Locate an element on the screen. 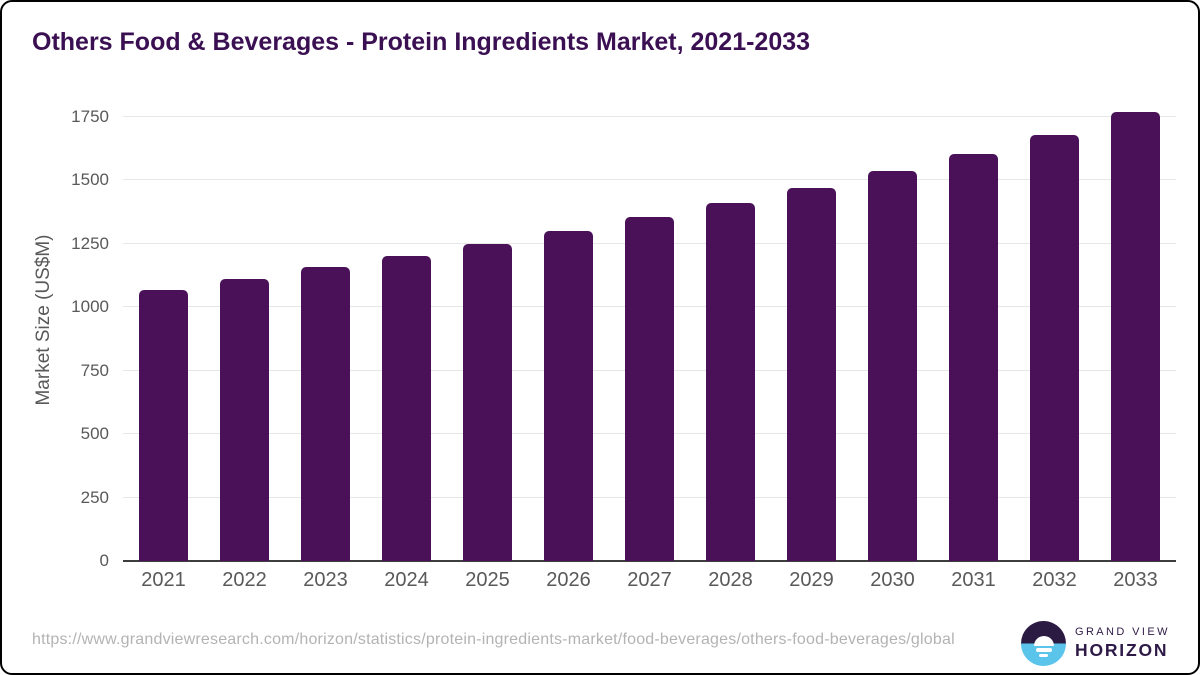 This screenshot has width=1200, height=675. y-axis-tick-label: 1250 is located at coordinates (90, 243).